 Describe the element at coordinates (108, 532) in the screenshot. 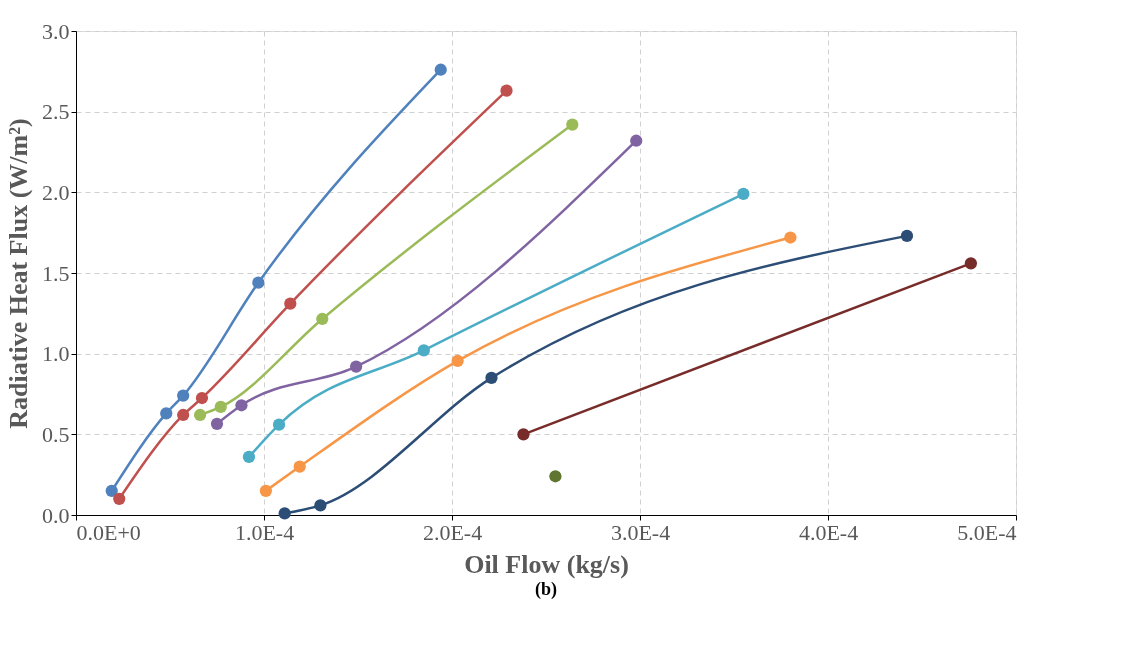

I see `x-tick-label: 0.0E+0` at that location.